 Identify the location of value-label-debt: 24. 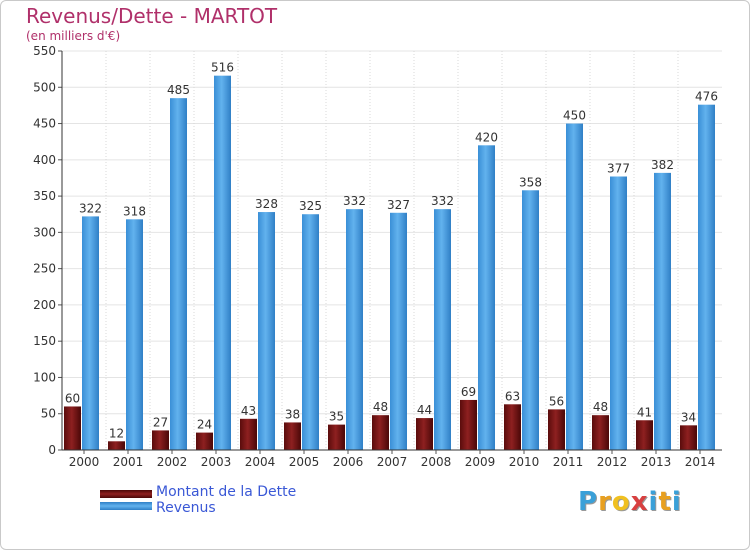
(204, 425).